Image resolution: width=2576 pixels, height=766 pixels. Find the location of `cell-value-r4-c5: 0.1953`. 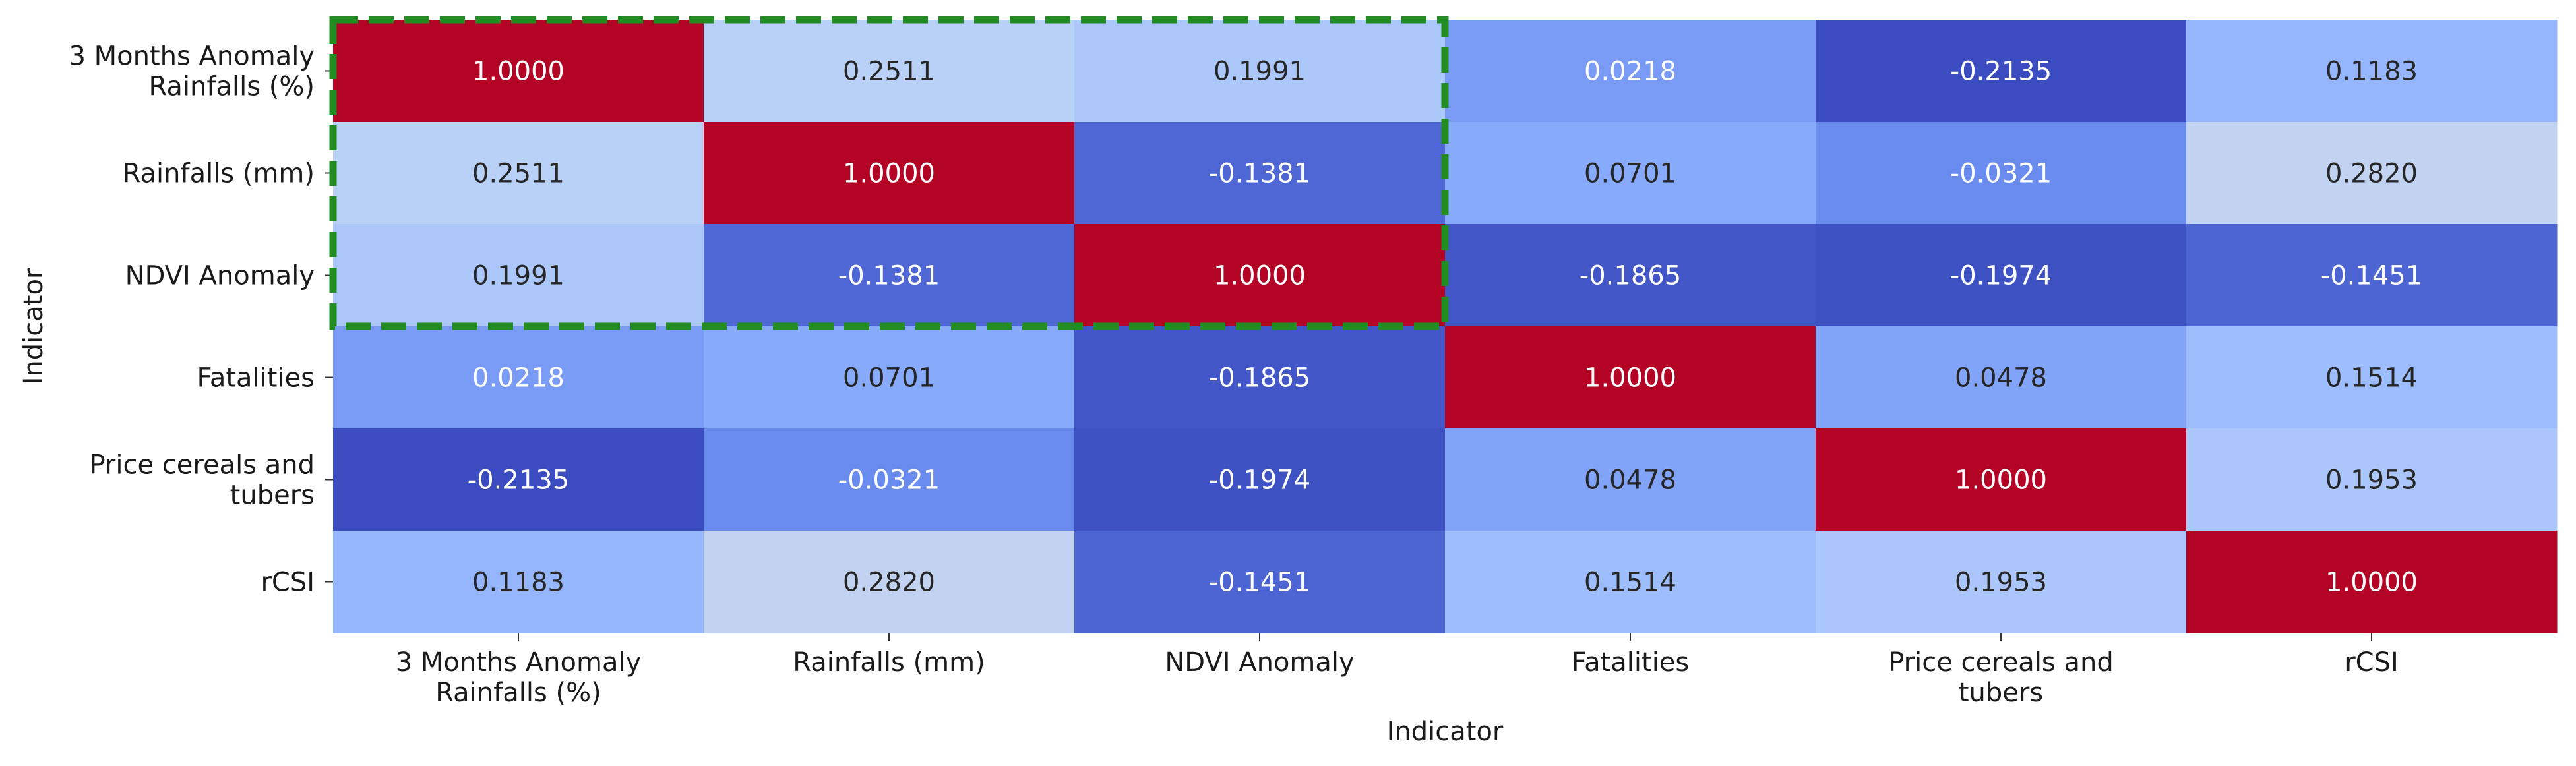

cell-value-r4-c5: 0.1953 is located at coordinates (2371, 480).